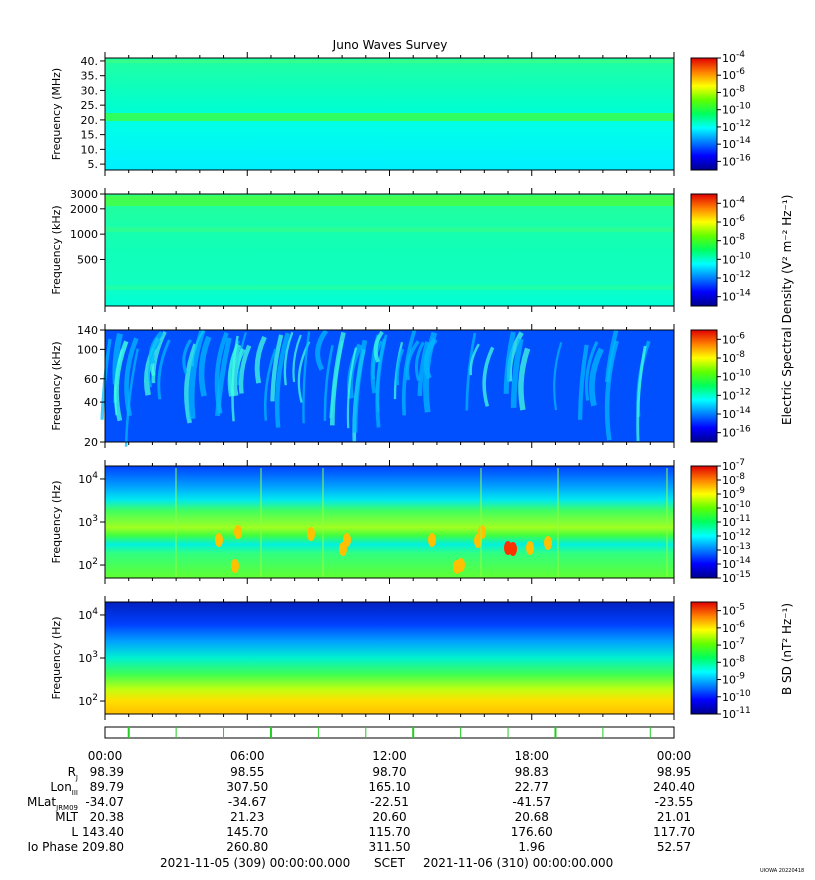  Describe the element at coordinates (389, 229) in the screenshot. I see `emission-band-1100khz` at that location.